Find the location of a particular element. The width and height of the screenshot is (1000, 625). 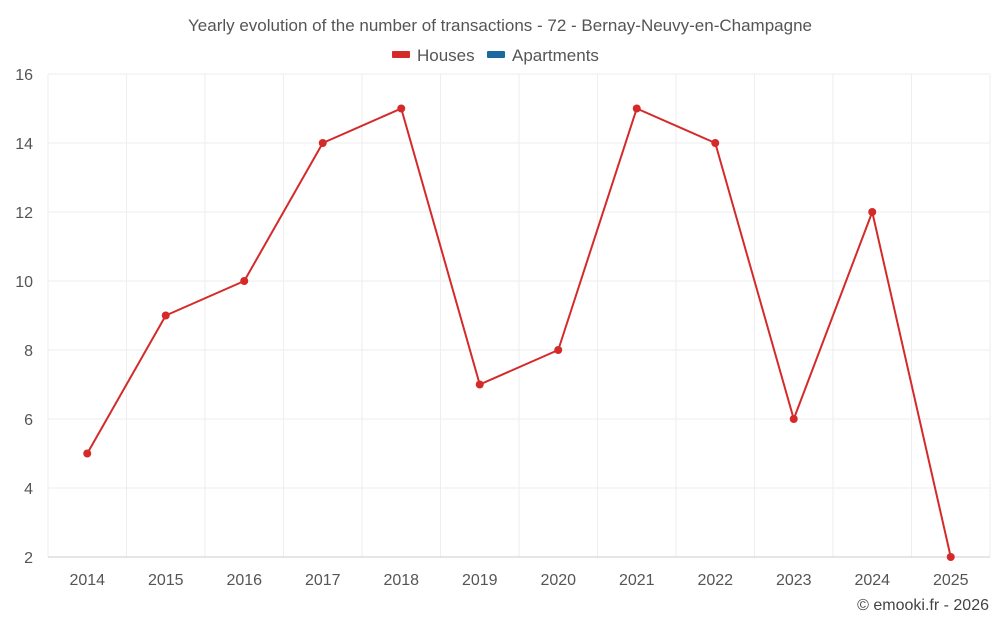

legend-swatch-apartments is located at coordinates (496, 54).